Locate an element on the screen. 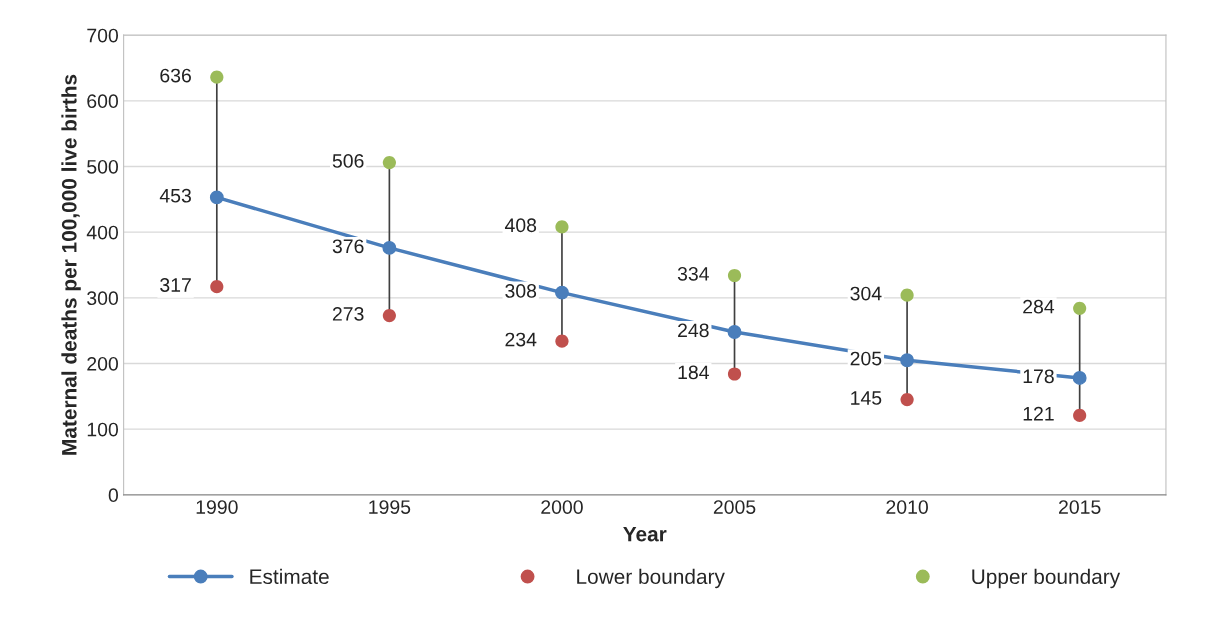  data-label: 506 is located at coordinates (348, 161).